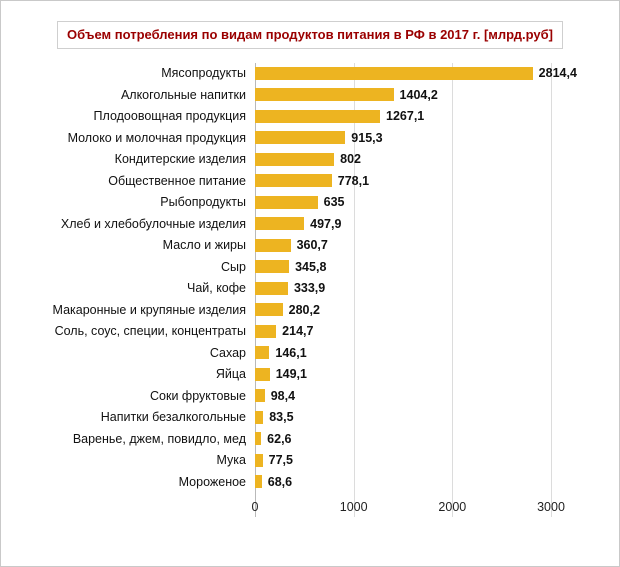 The width and height of the screenshot is (620, 567). I want to click on category-label: Мороженое, so click(212, 481).